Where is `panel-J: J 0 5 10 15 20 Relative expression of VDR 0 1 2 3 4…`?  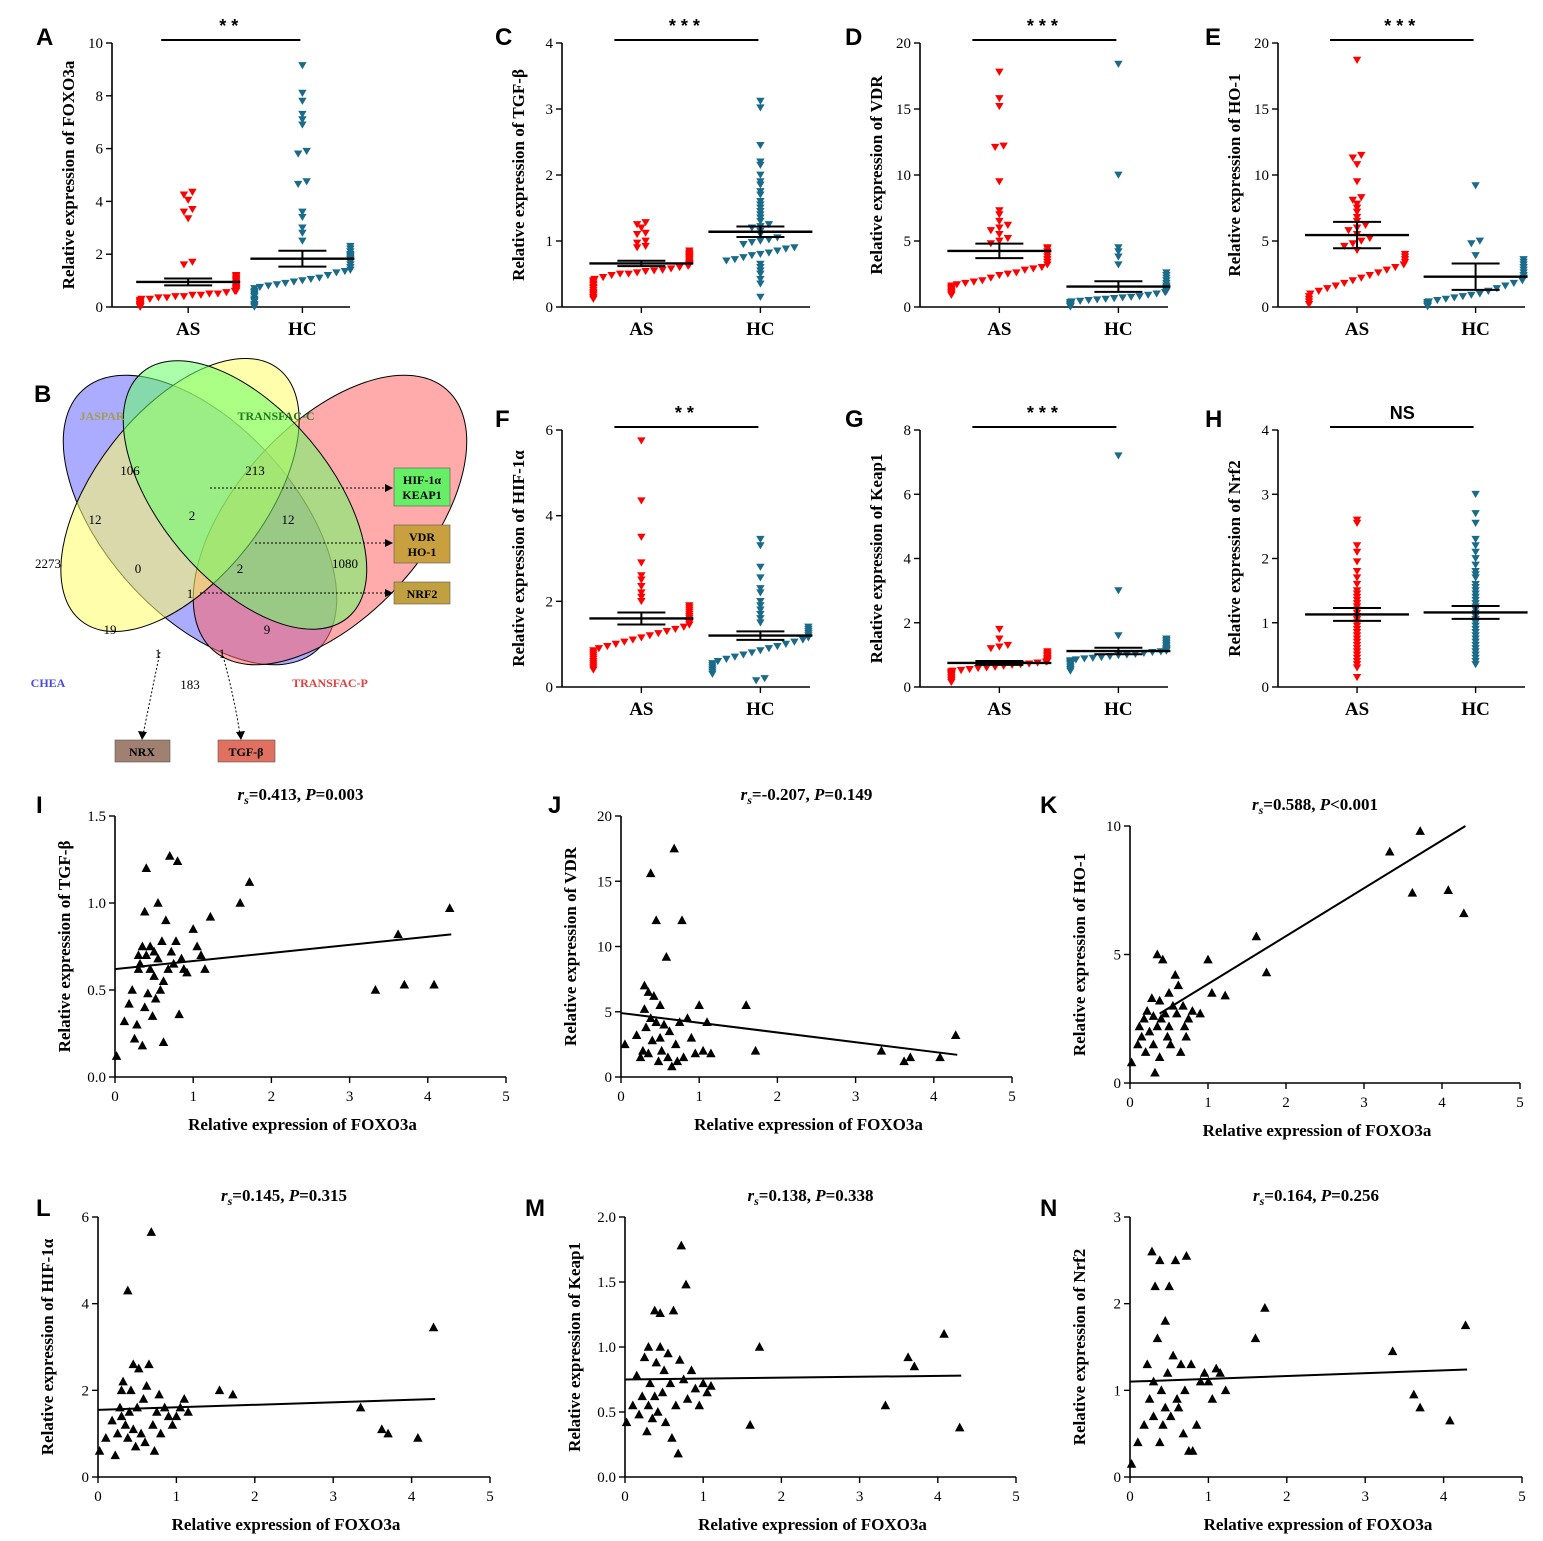
panel-J: J 0 5 10 15 20 Relative expression of VDR 0 1 2 3 4… is located at coordinates (782, 959).